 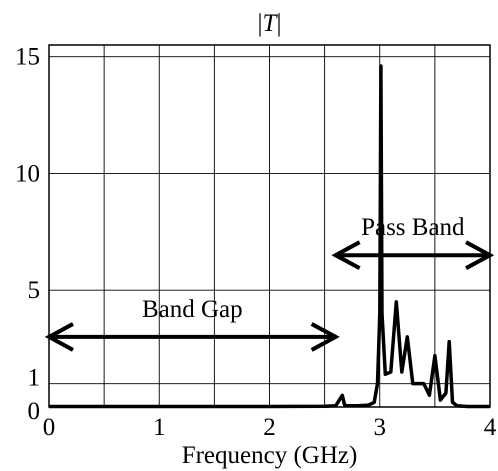 I want to click on x-tick-label: 2, so click(x=269, y=427).